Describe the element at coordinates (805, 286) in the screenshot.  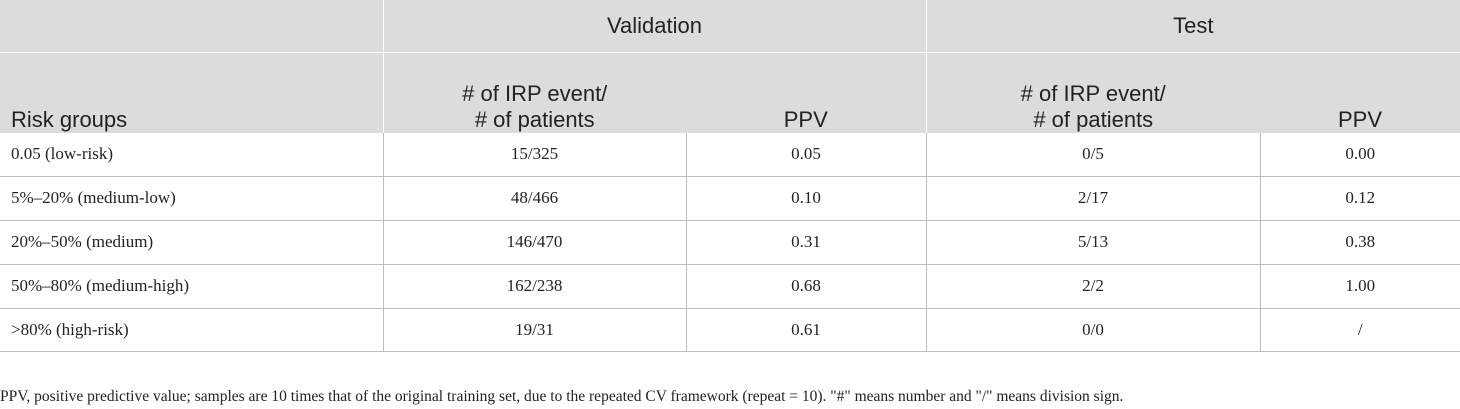
I see `validation-ppv-cell: 0.68` at that location.